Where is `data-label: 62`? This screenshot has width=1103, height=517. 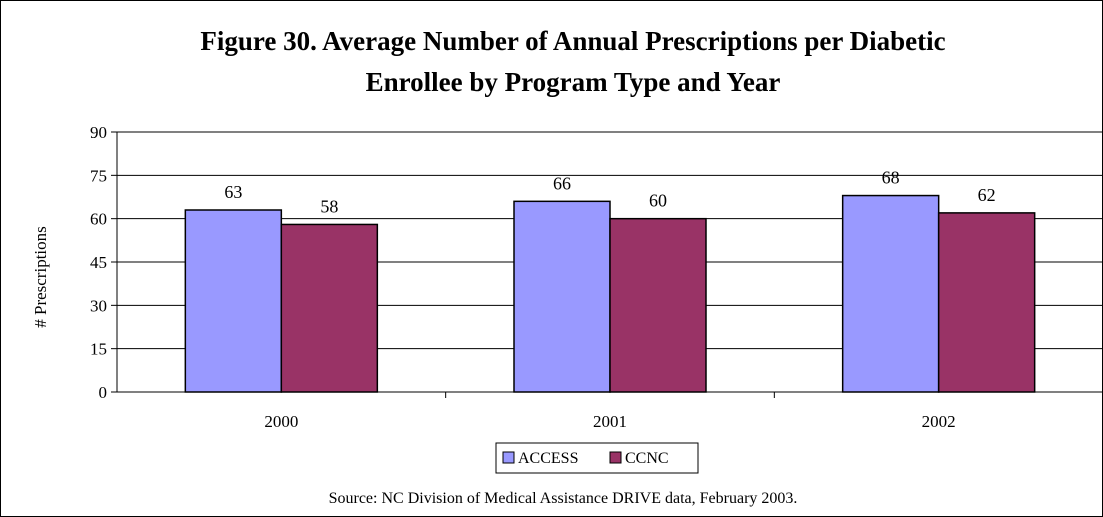
data-label: 62 is located at coordinates (987, 195).